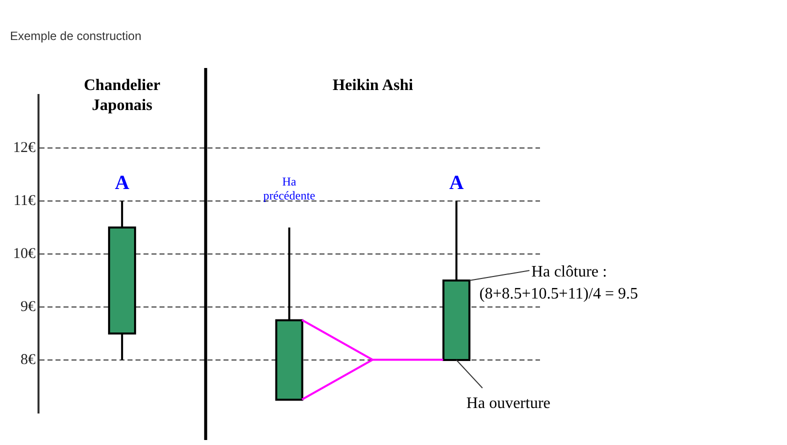 This screenshot has width=787, height=445. Describe the element at coordinates (508, 403) in the screenshot. I see `annotation: Ha ouverture` at that location.